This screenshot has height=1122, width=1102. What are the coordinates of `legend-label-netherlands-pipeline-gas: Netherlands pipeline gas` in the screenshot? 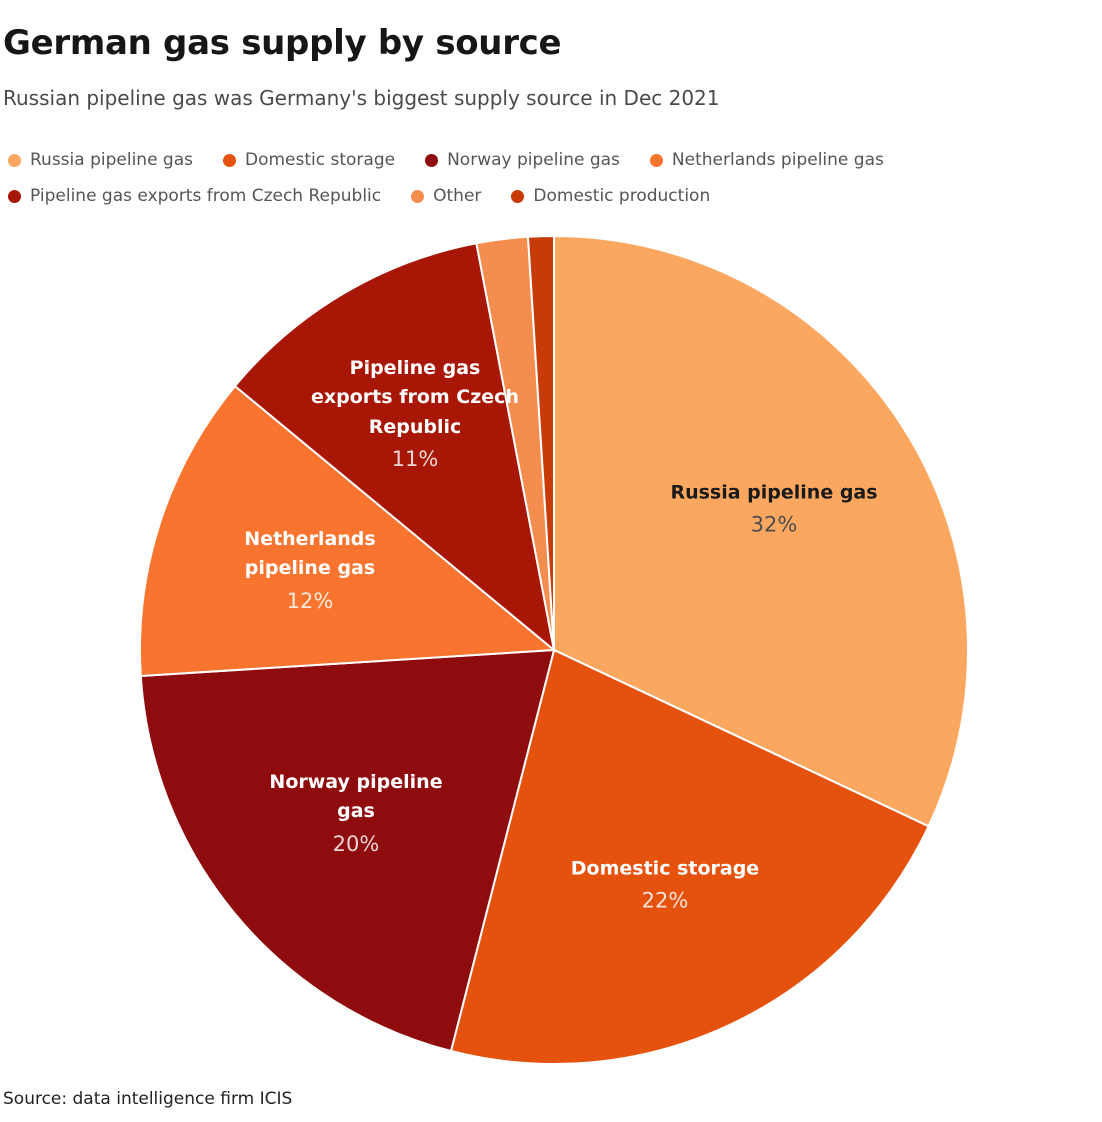 It's located at (777, 160).